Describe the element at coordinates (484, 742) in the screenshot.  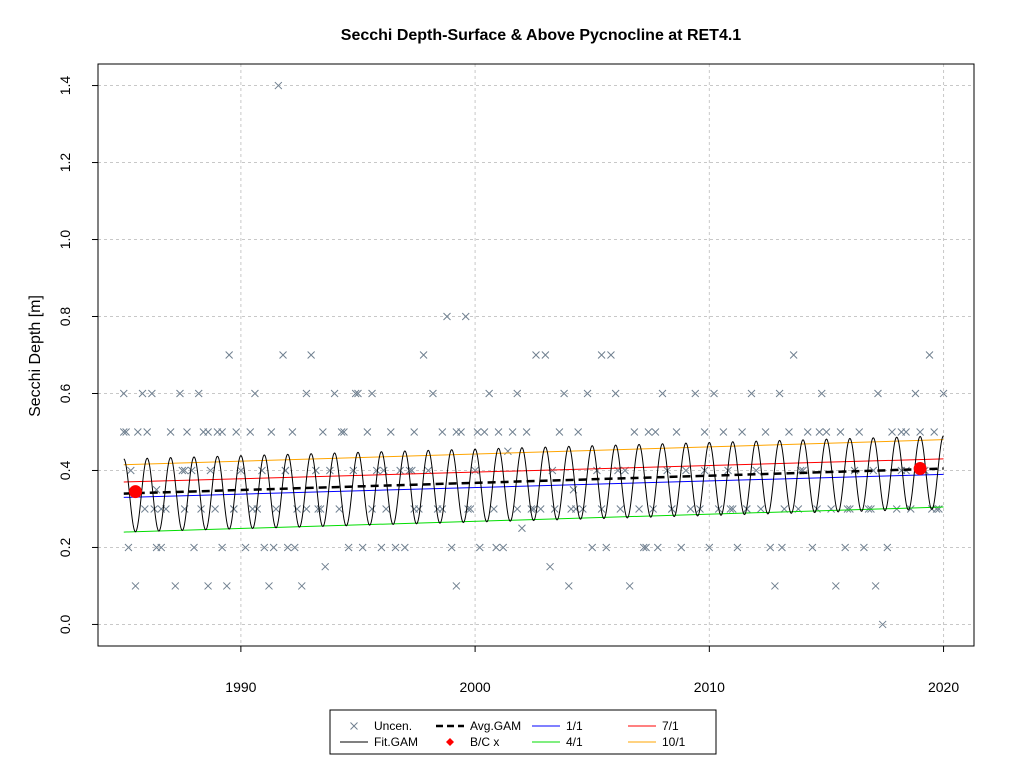
I see `legend-label: B/C x` at that location.